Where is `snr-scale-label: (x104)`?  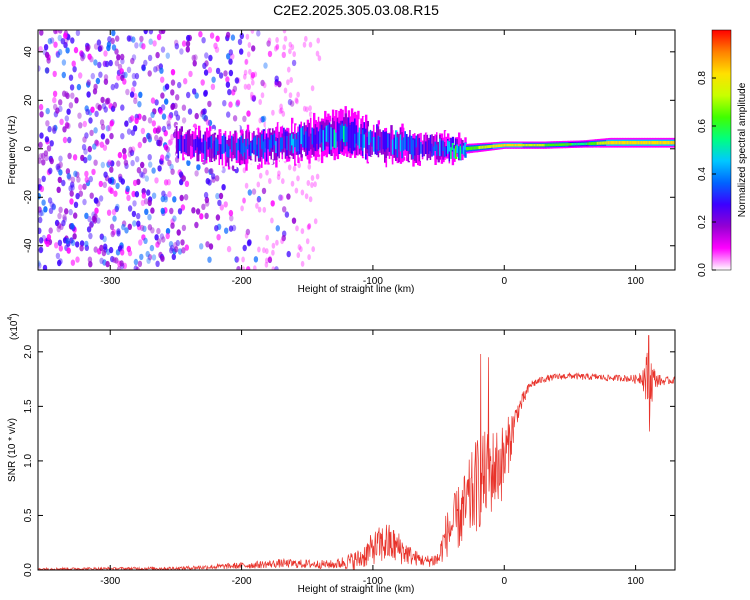
snr-scale-label: (x104) is located at coordinates (13, 326).